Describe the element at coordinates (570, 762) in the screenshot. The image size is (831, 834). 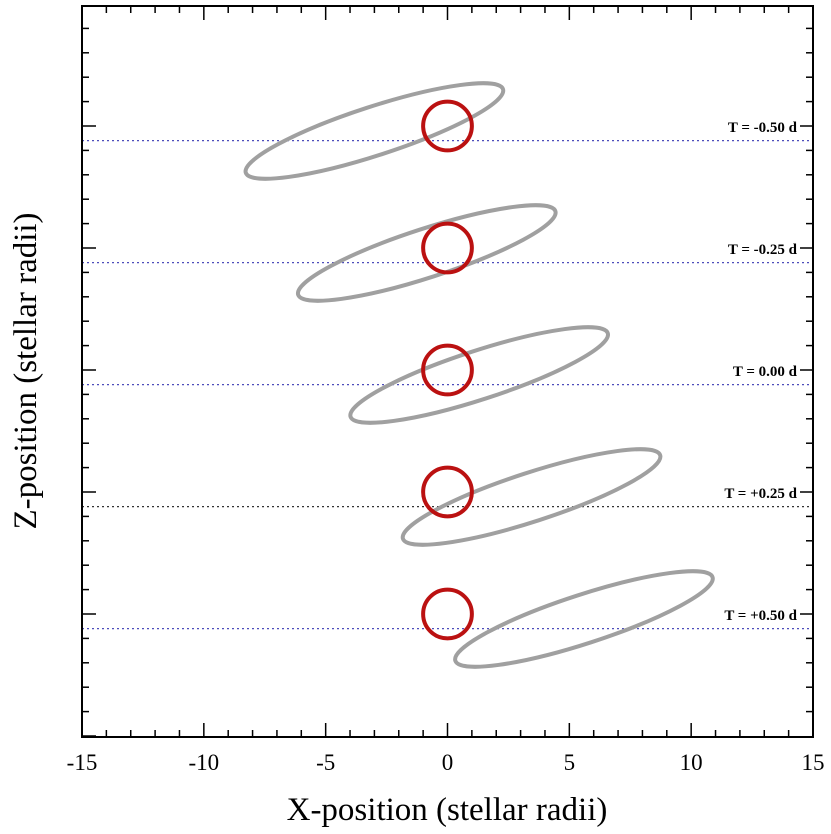
I see `x-tick-label: 5` at that location.